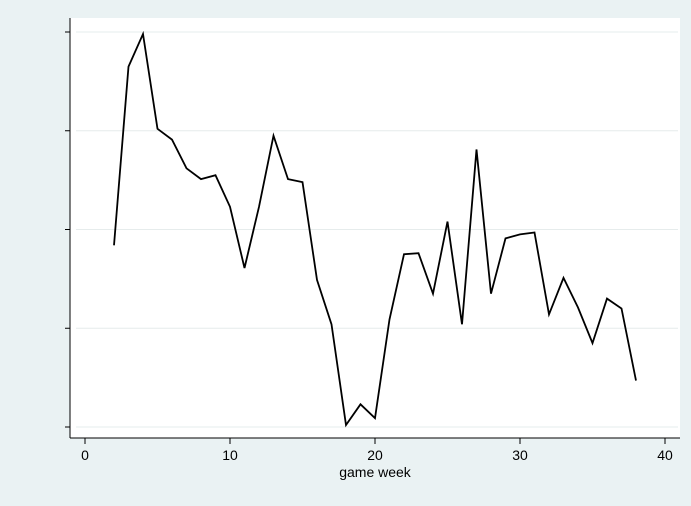 Image resolution: width=691 pixels, height=506 pixels. Describe the element at coordinates (375, 472) in the screenshot. I see `x-axis-title: game week` at that location.